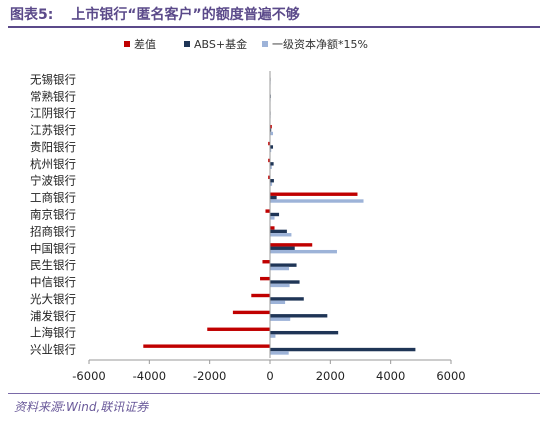 The image size is (550, 421). What do you see at coordinates (220, 44) in the screenshot?
I see `legend-label: ABS+基金` at bounding box center [220, 44].